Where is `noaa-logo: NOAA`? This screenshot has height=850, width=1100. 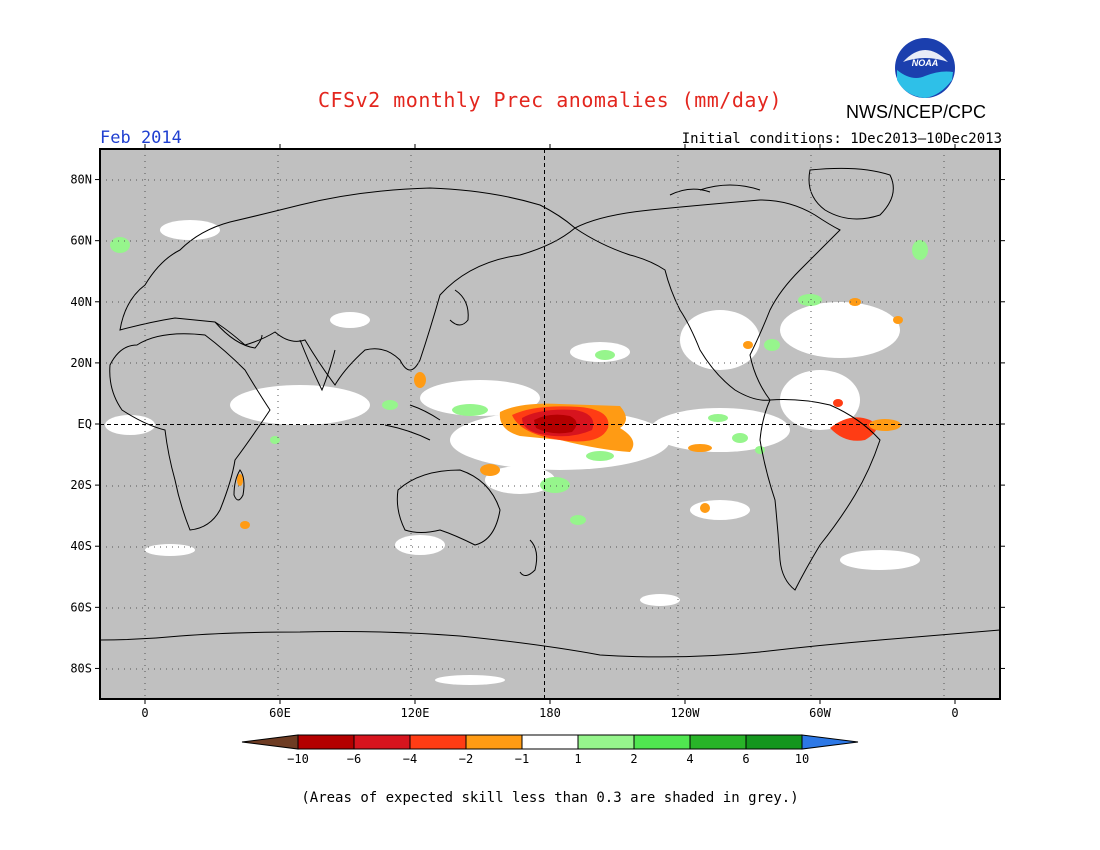 noaa-logo: NOAA is located at coordinates (925, 68).